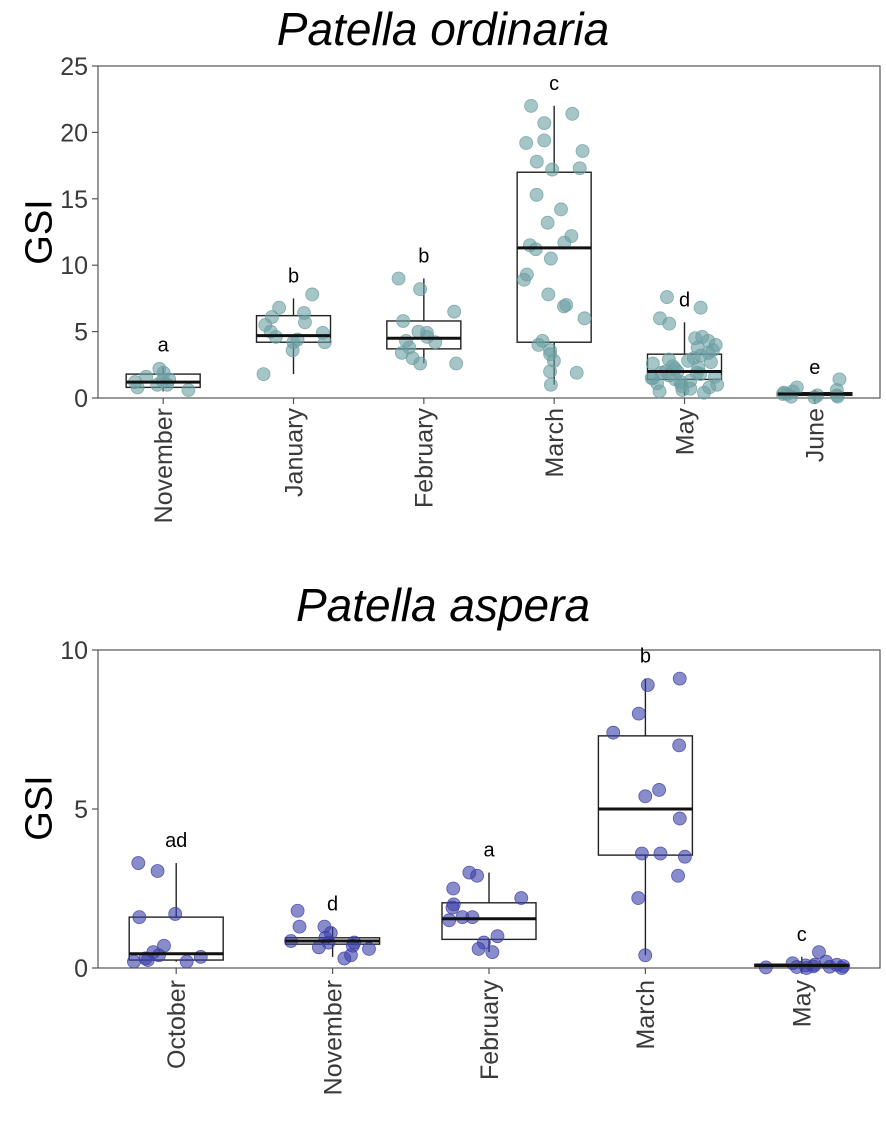 Image resolution: width=886 pixels, height=1140 pixels. I want to click on significance-letter: ad, so click(176, 841).